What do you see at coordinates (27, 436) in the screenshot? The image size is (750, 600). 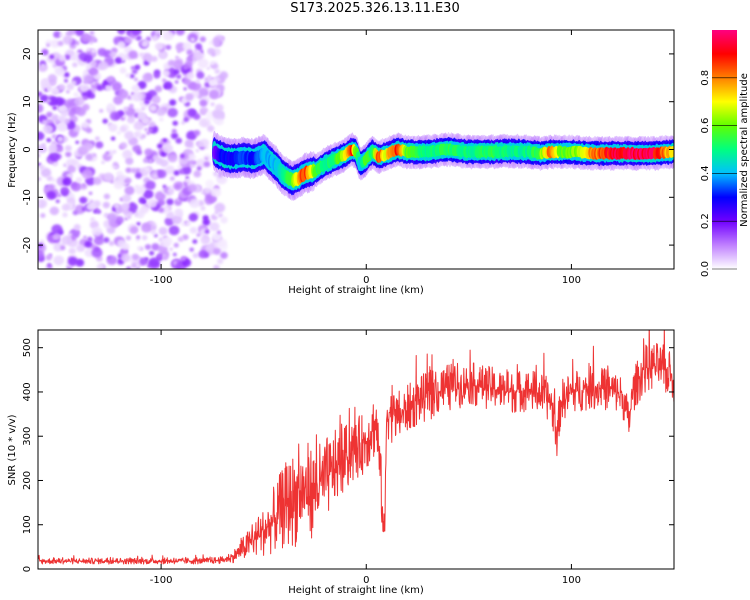 I see `y-tick-label: 300` at bounding box center [27, 436].